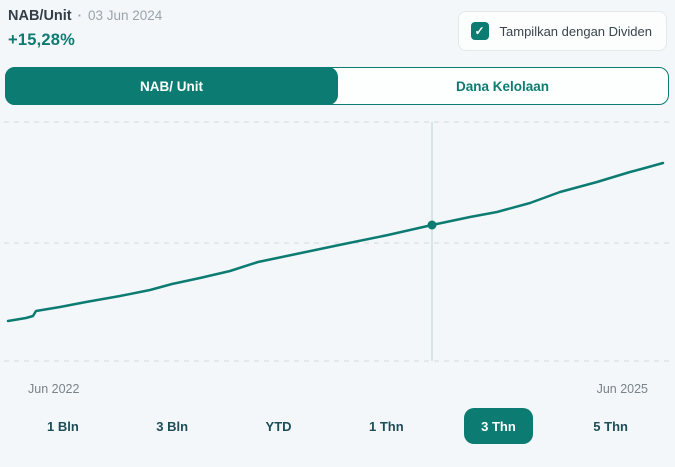  What do you see at coordinates (622, 389) in the screenshot?
I see `x-axis-label-end: Jun 2025` at bounding box center [622, 389].